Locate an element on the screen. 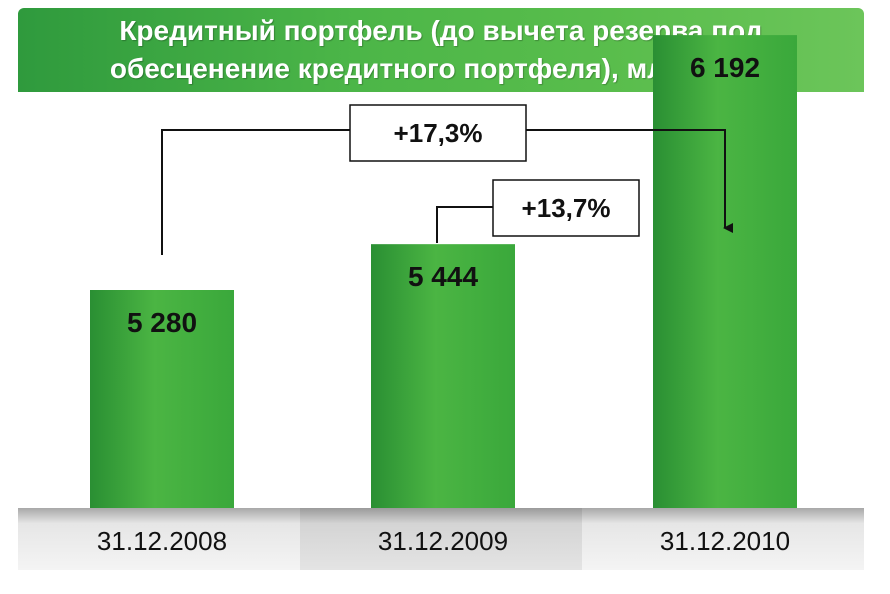  bar-31.12.2010 is located at coordinates (725, 271).